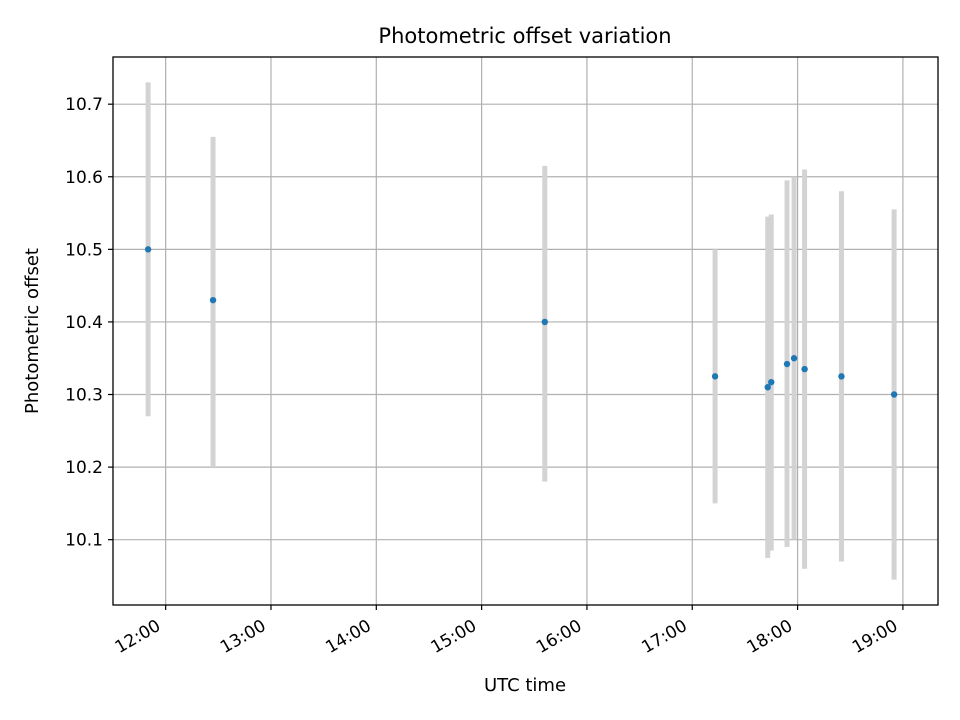  Describe the element at coordinates (84, 250) in the screenshot. I see `y-tick-label: 10.5` at that location.